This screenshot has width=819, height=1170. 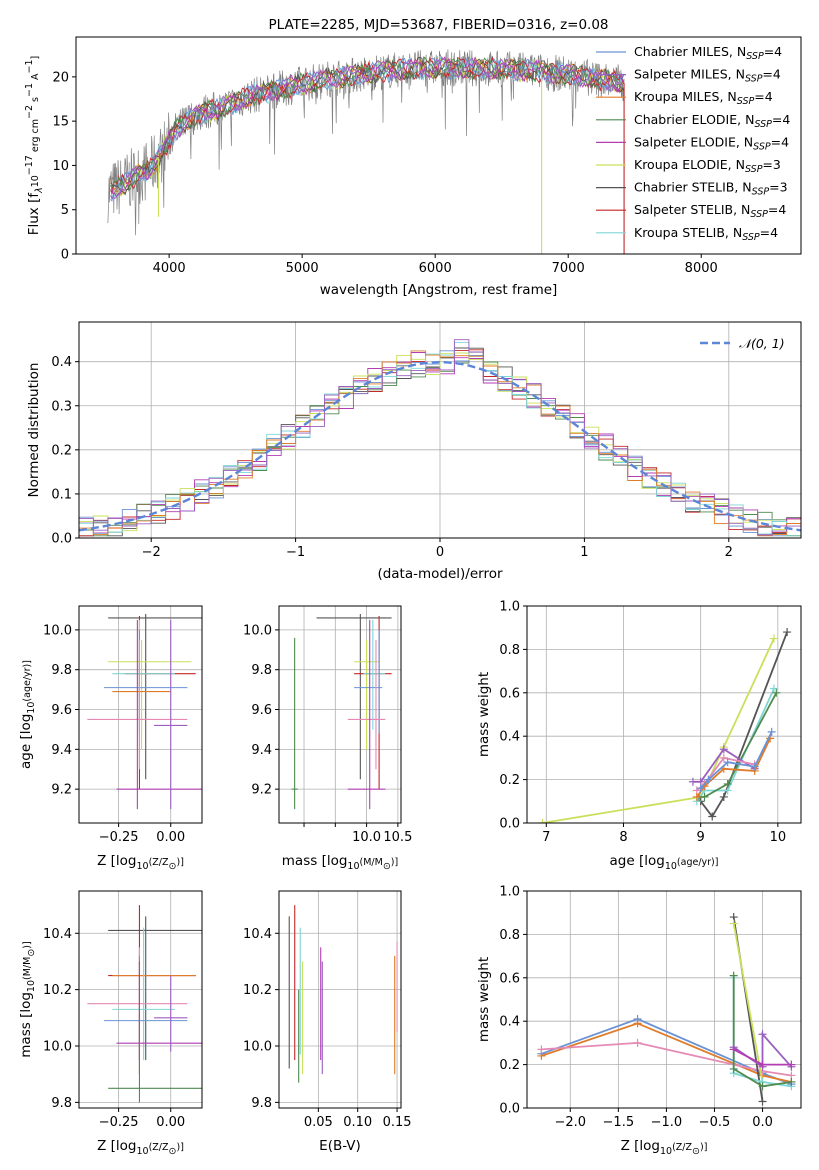 I want to click on x-tick-label: 8, so click(x=623, y=837).